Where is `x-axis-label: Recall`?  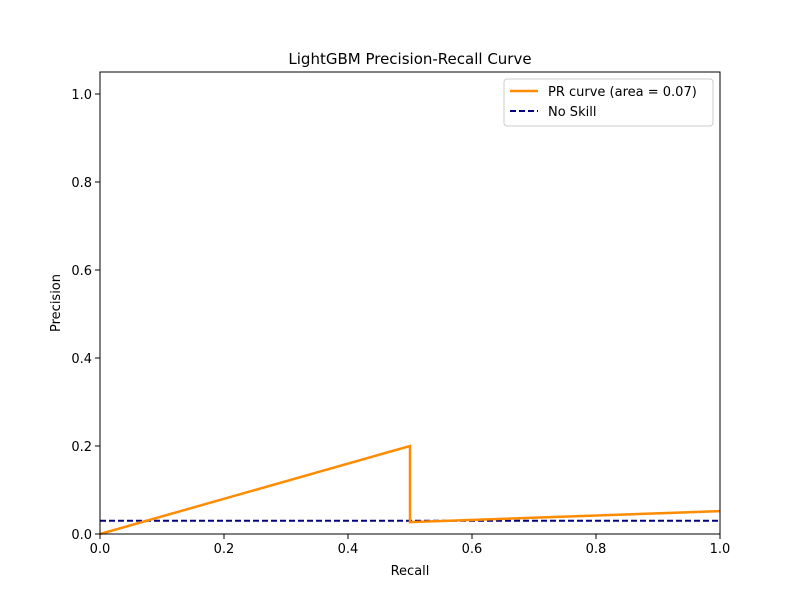 x-axis-label: Recall is located at coordinates (410, 571).